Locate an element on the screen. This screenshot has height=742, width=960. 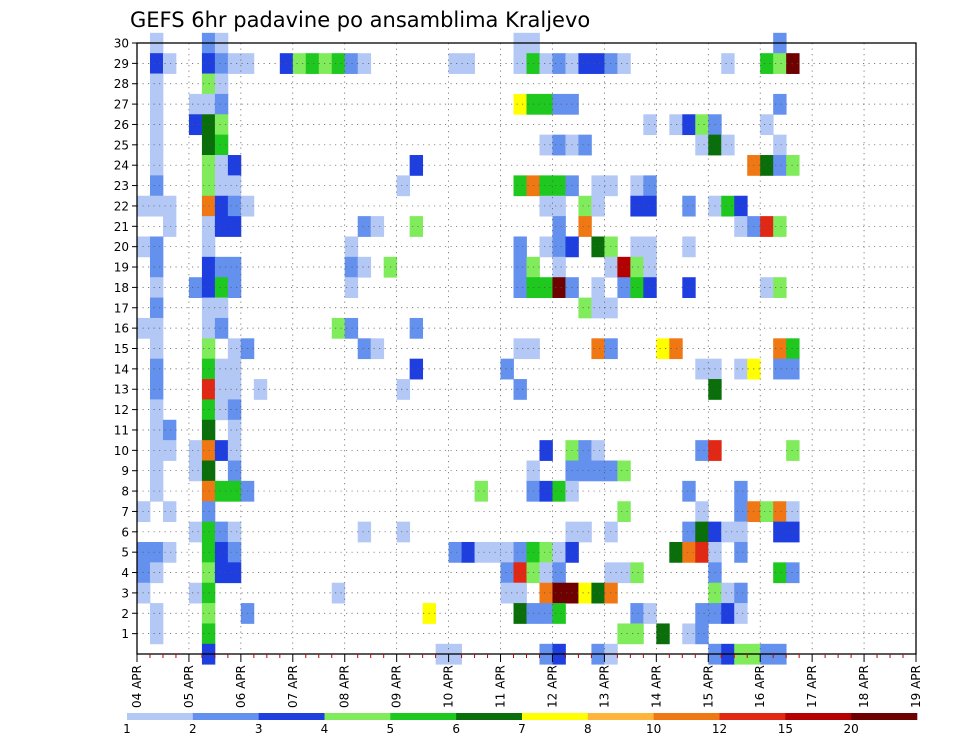
y-tick-label: 9 is located at coordinates (125, 471).